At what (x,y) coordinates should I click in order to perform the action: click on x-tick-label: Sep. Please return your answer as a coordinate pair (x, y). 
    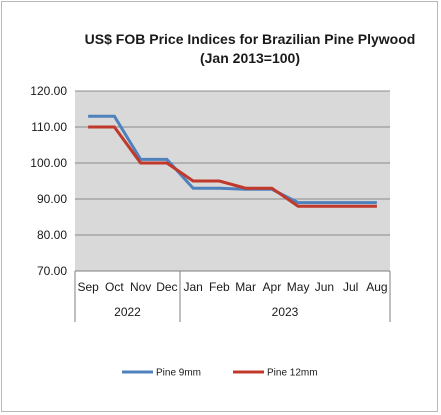
    Looking at the image, I should click on (88, 287).